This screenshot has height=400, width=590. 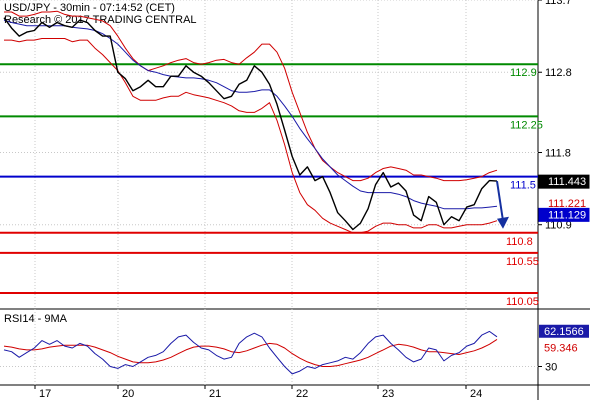 I want to click on rsi-y-tick-label: 30, so click(x=551, y=368).